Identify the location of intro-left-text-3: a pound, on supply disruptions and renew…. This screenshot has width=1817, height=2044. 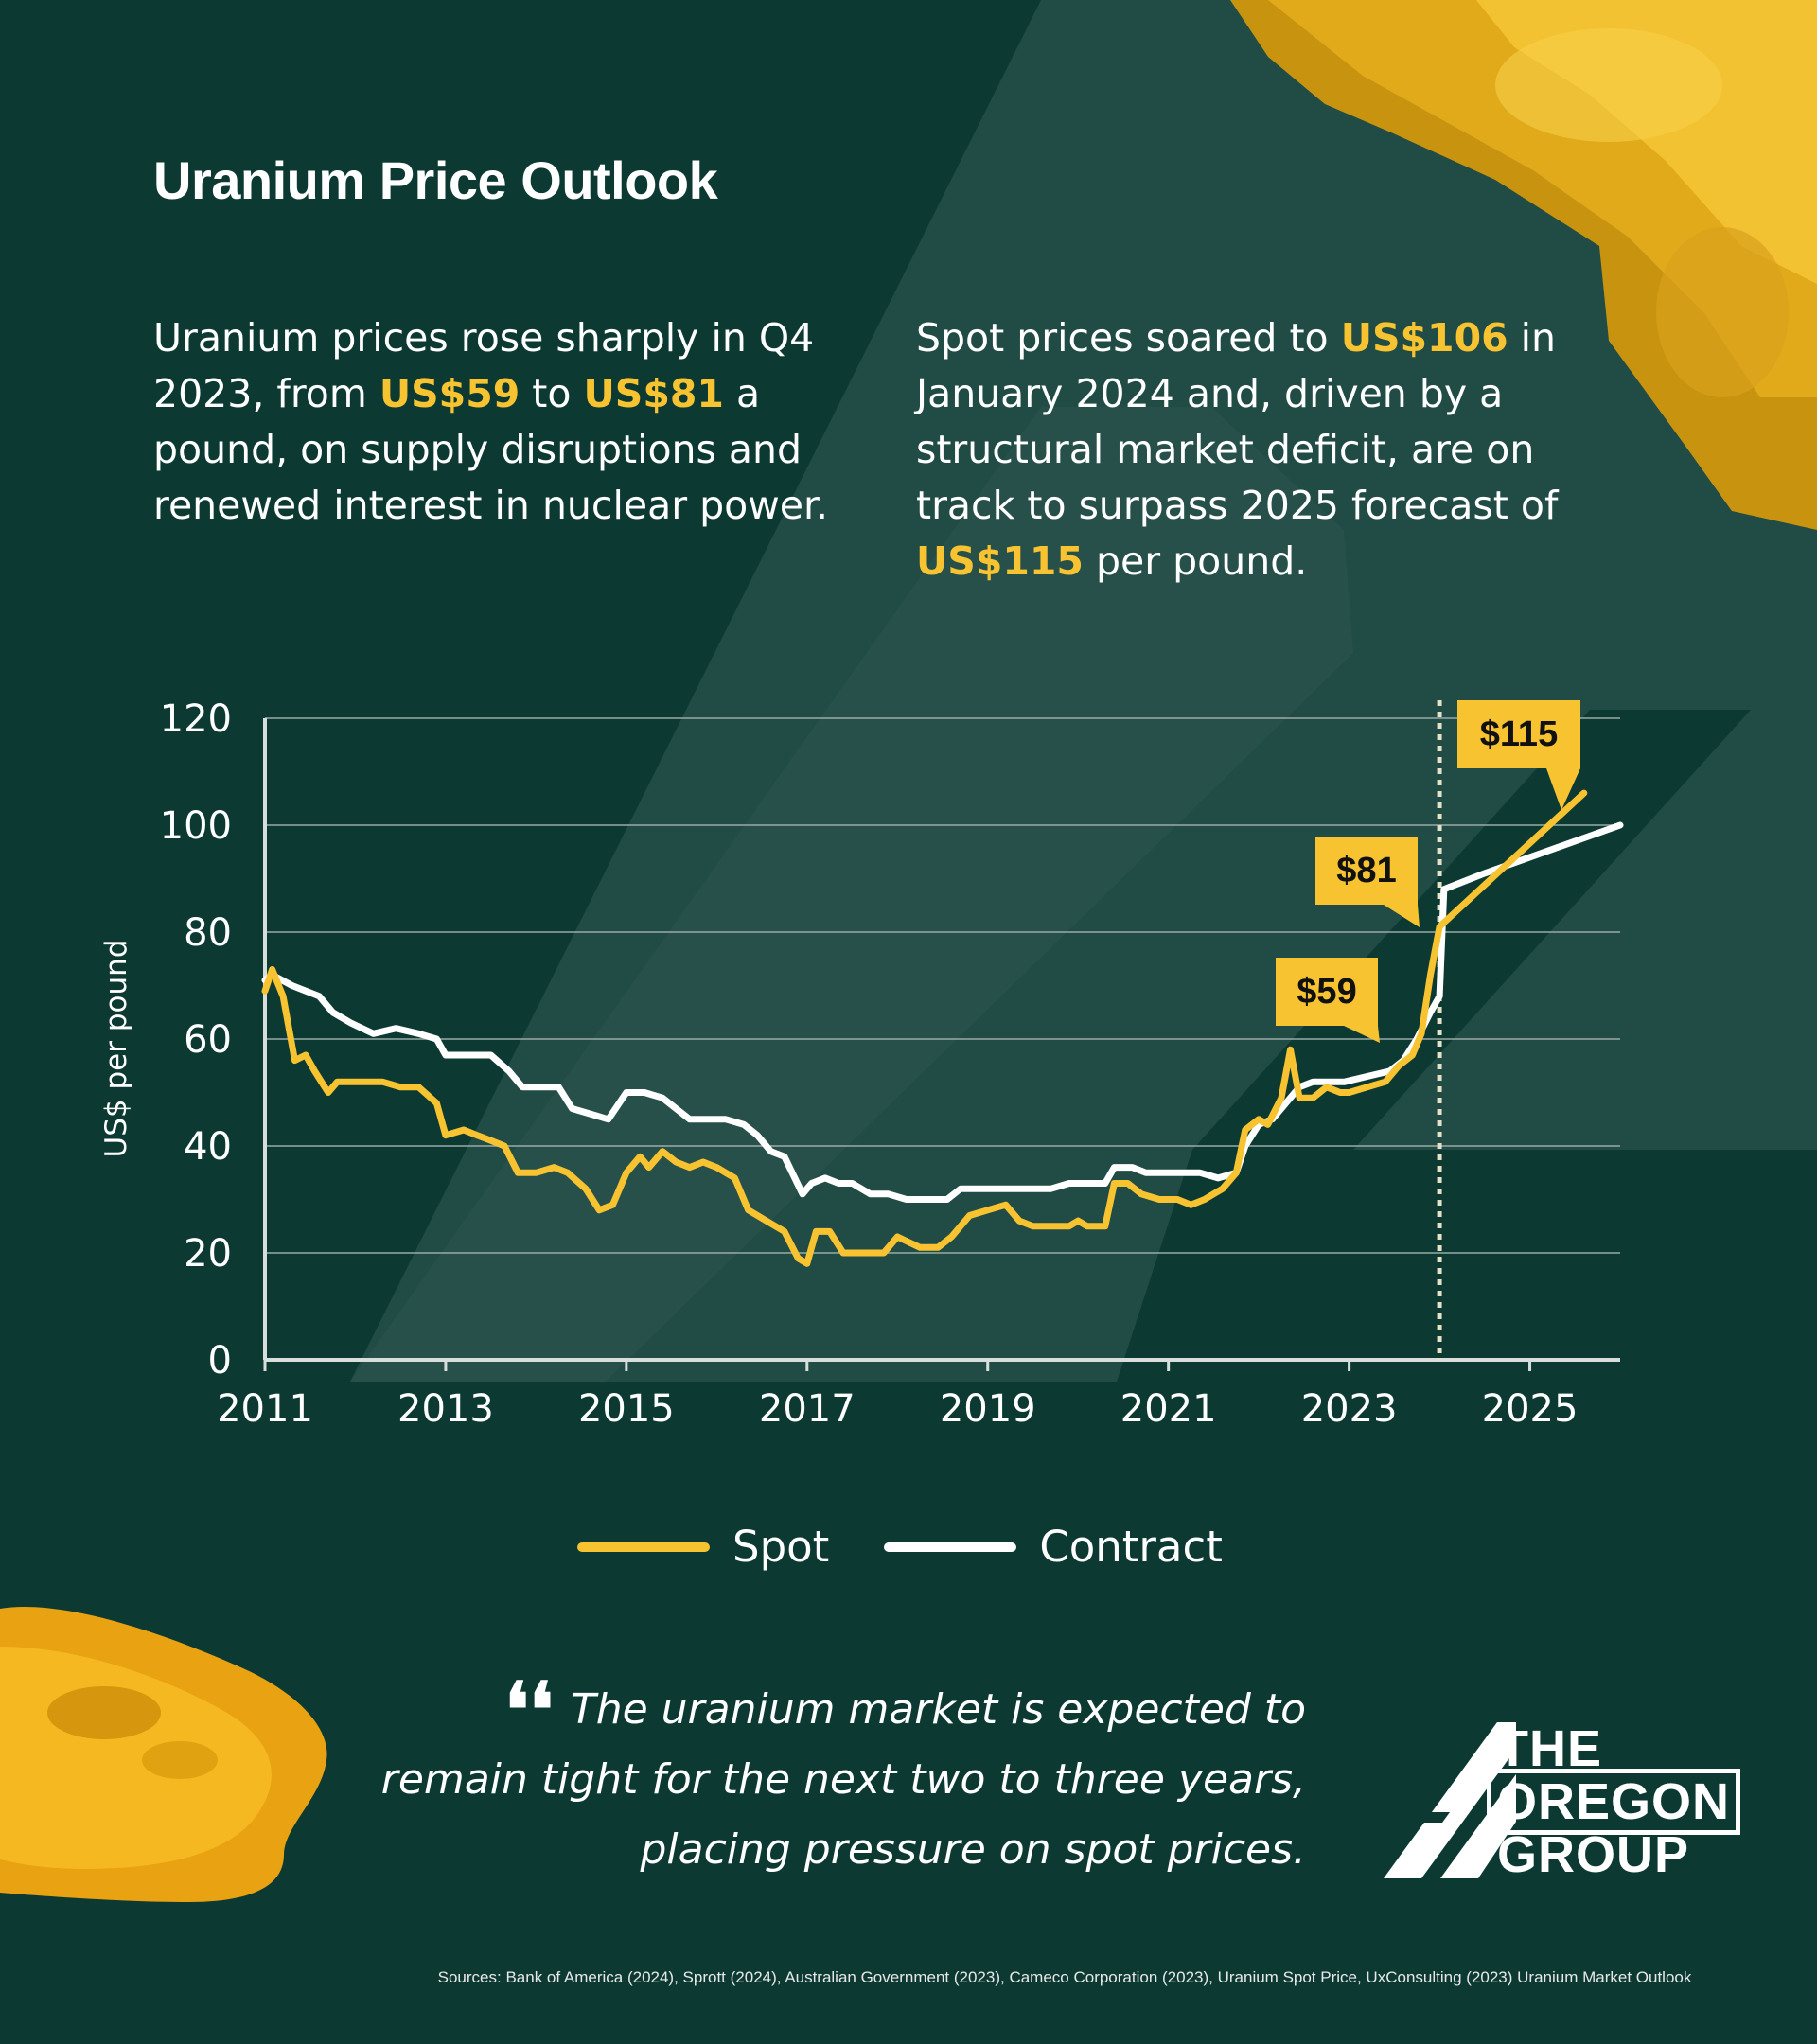
(491, 449).